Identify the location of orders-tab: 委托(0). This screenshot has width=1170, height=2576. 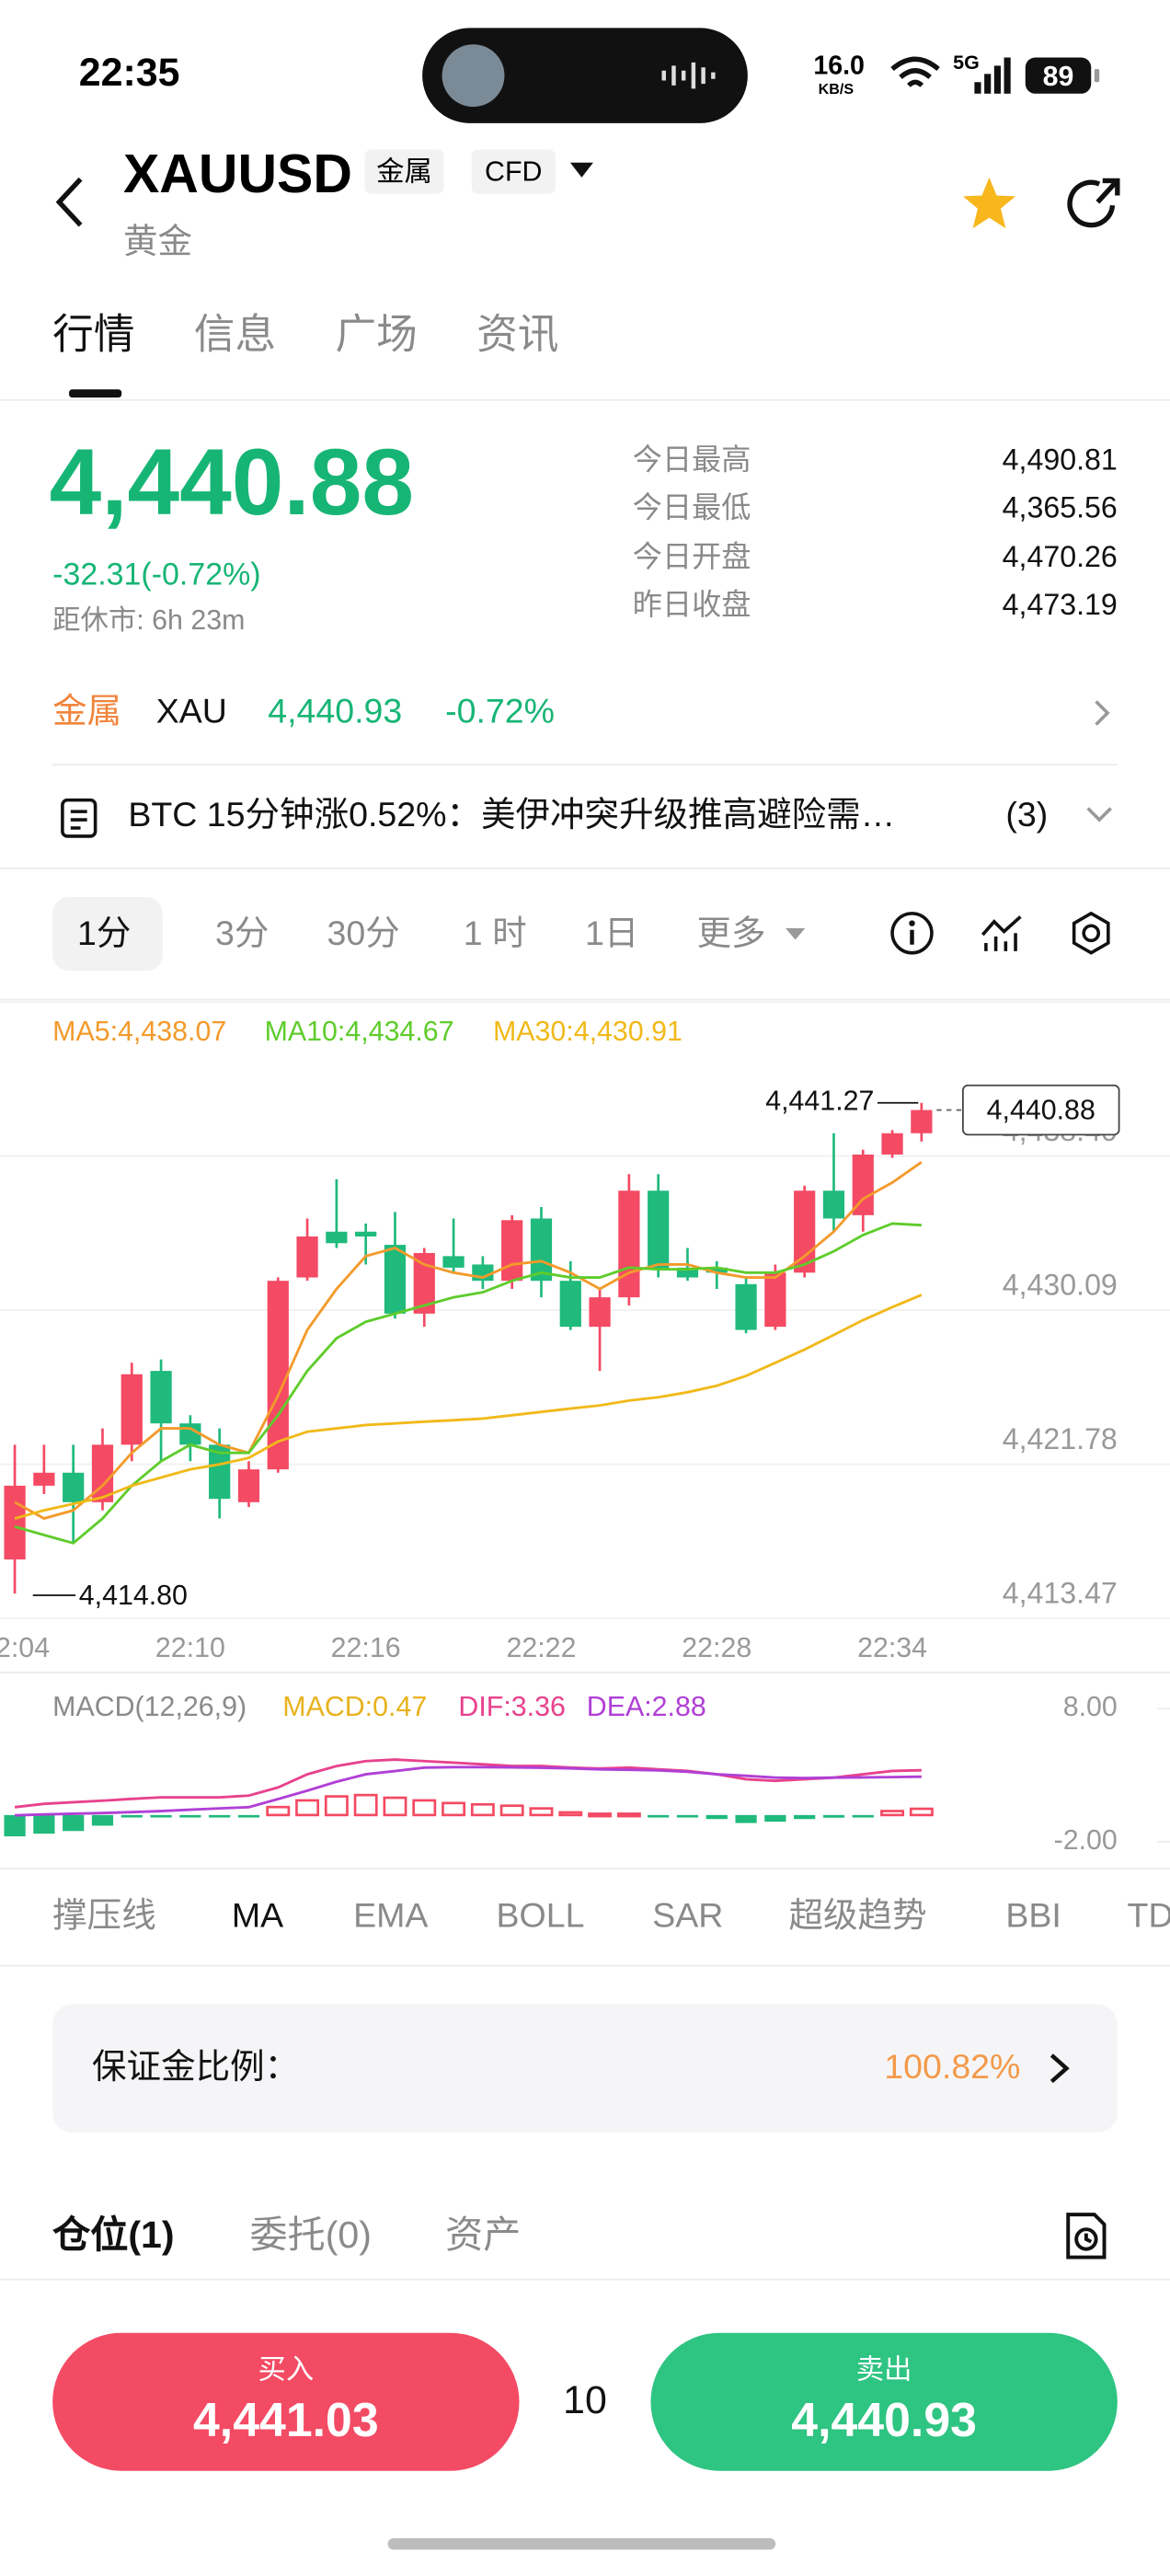
(310, 2234).